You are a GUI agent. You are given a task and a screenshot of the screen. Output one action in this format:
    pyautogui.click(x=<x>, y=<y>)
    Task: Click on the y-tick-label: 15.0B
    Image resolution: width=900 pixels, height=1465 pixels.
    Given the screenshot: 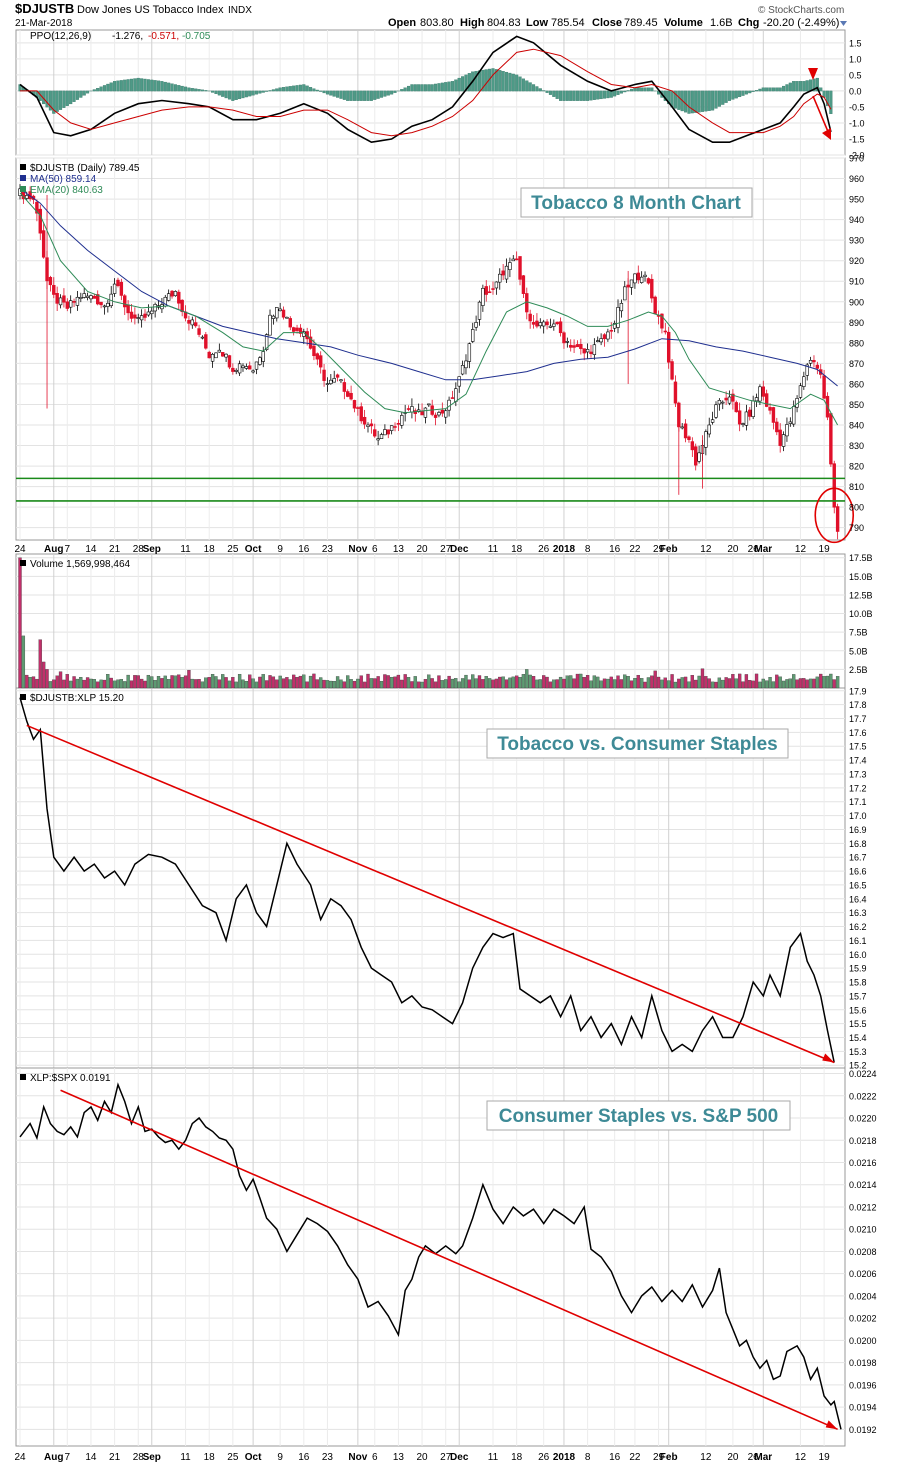 What is the action you would take?
    pyautogui.click(x=861, y=577)
    